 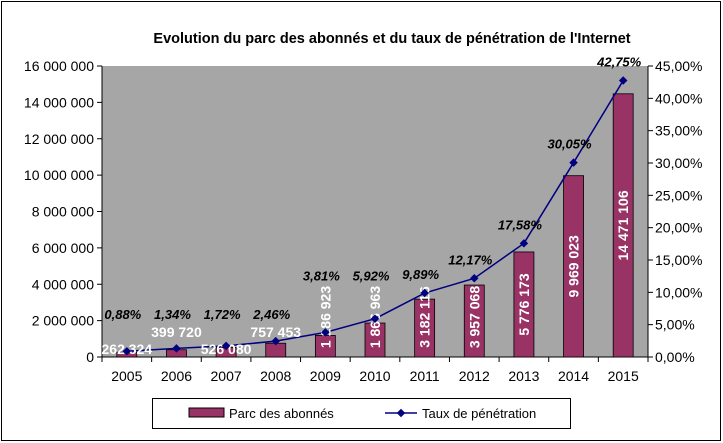 What do you see at coordinates (59, 175) in the screenshot?
I see `left-tick-label: 10 000 000` at bounding box center [59, 175].